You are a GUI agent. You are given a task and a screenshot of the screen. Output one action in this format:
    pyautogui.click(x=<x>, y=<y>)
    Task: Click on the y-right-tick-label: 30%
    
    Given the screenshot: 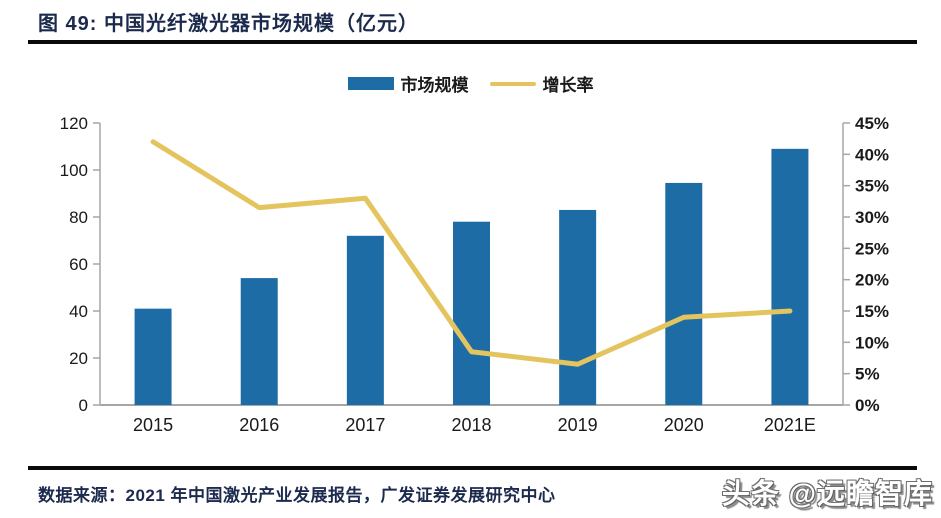 What is the action you would take?
    pyautogui.click(x=872, y=217)
    